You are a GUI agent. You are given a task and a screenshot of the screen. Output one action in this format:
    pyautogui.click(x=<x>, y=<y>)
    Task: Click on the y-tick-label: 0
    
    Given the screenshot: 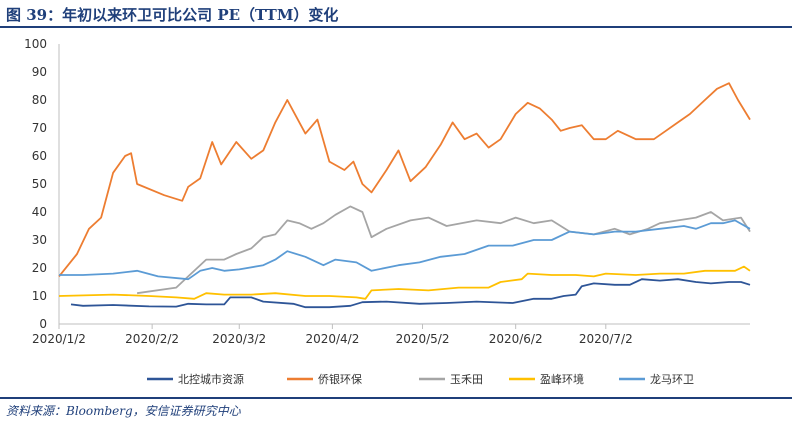 What is the action you would take?
    pyautogui.click(x=43, y=324)
    